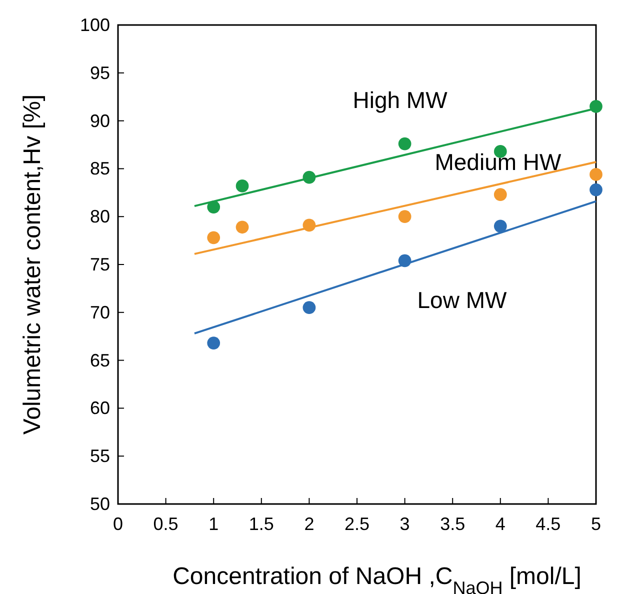 Image resolution: width=633 pixels, height=594 pixels. What do you see at coordinates (453, 524) in the screenshot?
I see `x-tick-label: 3.5` at bounding box center [453, 524].